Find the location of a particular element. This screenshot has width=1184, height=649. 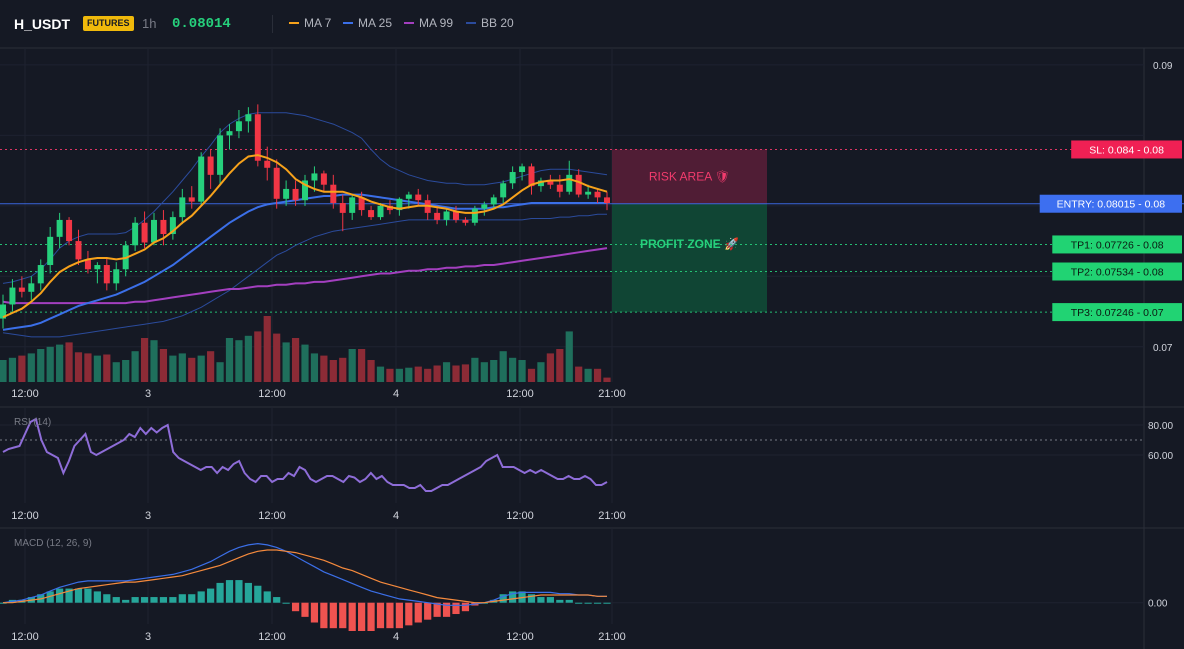

tp1-level-text: TP1: 0.07726 - 0.08 is located at coordinates (1117, 245).